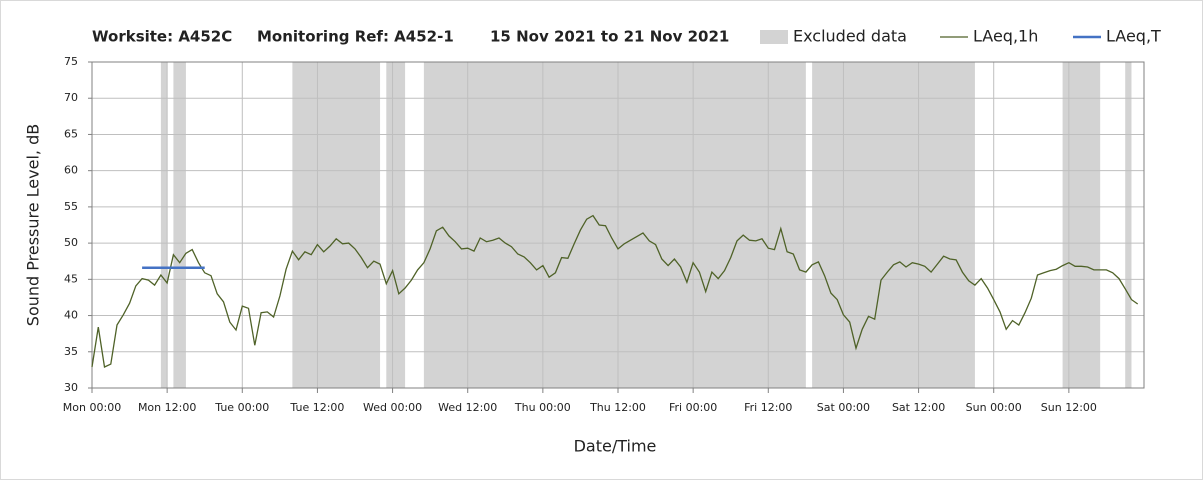 The width and height of the screenshot is (1203, 480). What do you see at coordinates (33, 225) in the screenshot?
I see `y-axis-label: Sound Pressure Level, dB` at bounding box center [33, 225].